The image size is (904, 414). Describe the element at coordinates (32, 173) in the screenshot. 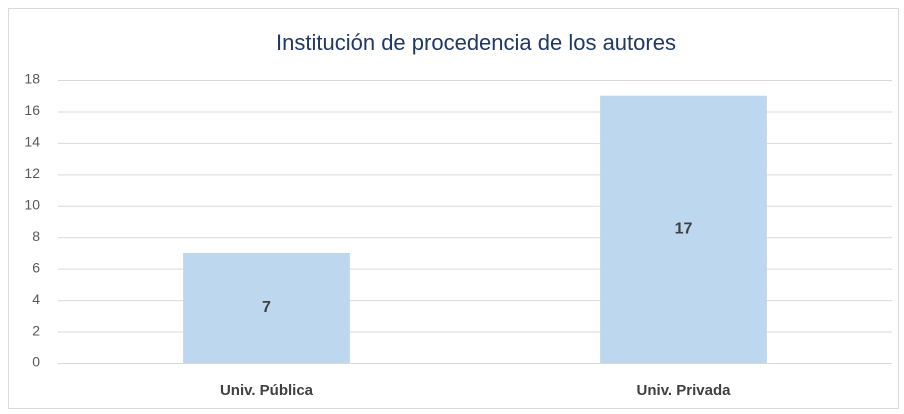

I see `y-tick-label: 12` at that location.